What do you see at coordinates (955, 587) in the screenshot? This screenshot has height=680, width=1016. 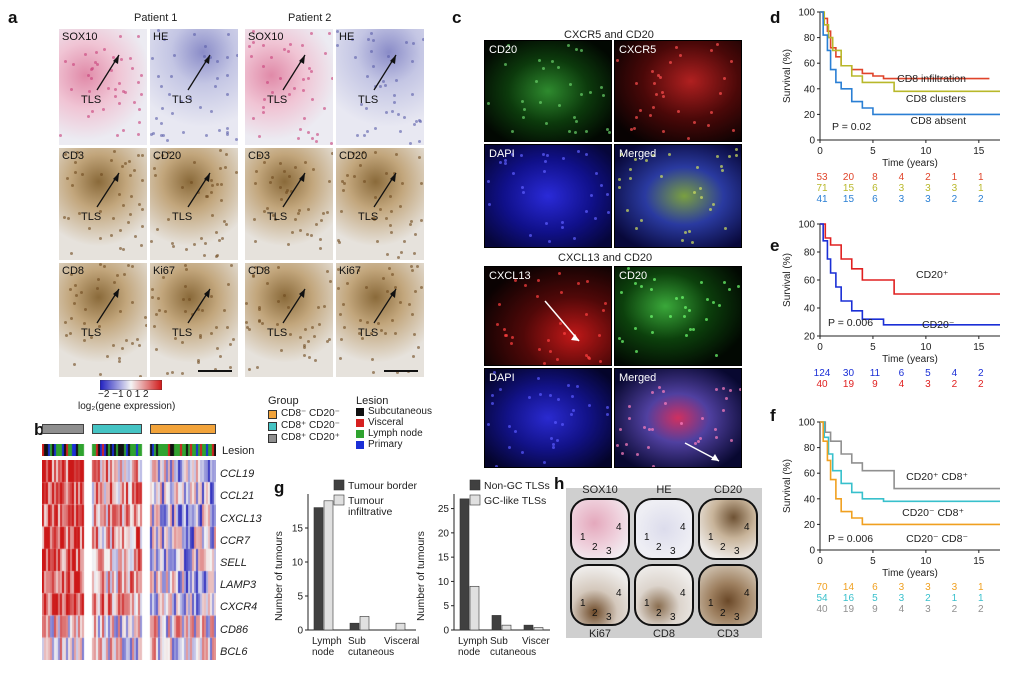 I see `risk-count: 3` at bounding box center [955, 587].